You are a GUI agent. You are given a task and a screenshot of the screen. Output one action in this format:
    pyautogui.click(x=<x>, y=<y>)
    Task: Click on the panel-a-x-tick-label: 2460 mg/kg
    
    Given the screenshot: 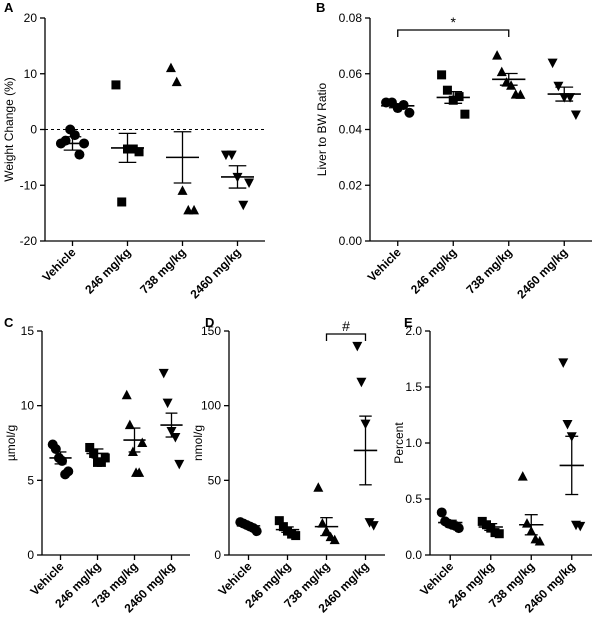 What is the action you would take?
    pyautogui.click(x=215, y=273)
    